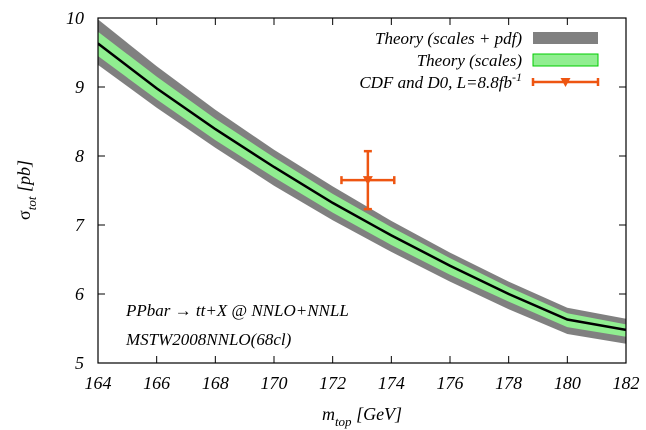 This screenshot has height=430, width=646. Describe the element at coordinates (448, 38) in the screenshot. I see `legend-label-0: Theory (scales + pdf)` at that location.